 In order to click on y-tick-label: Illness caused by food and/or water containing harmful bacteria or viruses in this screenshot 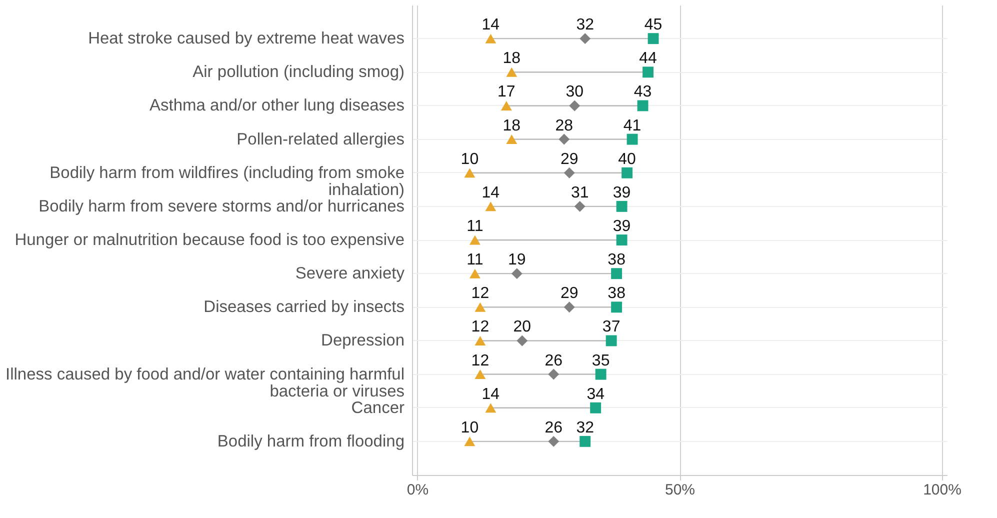, I will do `click(205, 382)`.